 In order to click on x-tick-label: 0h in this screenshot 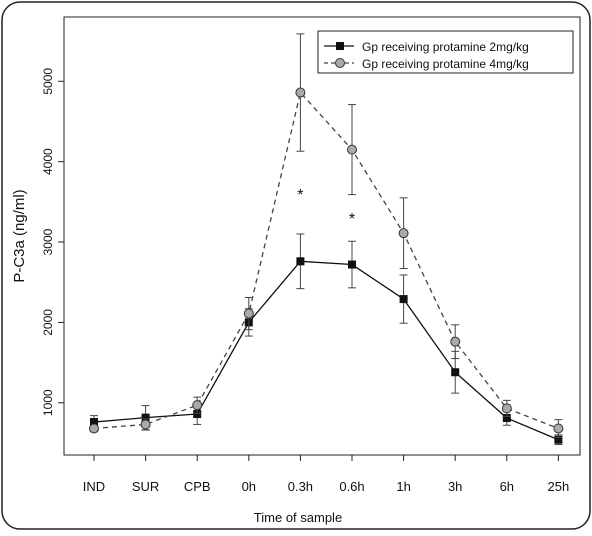, I will do `click(249, 486)`.